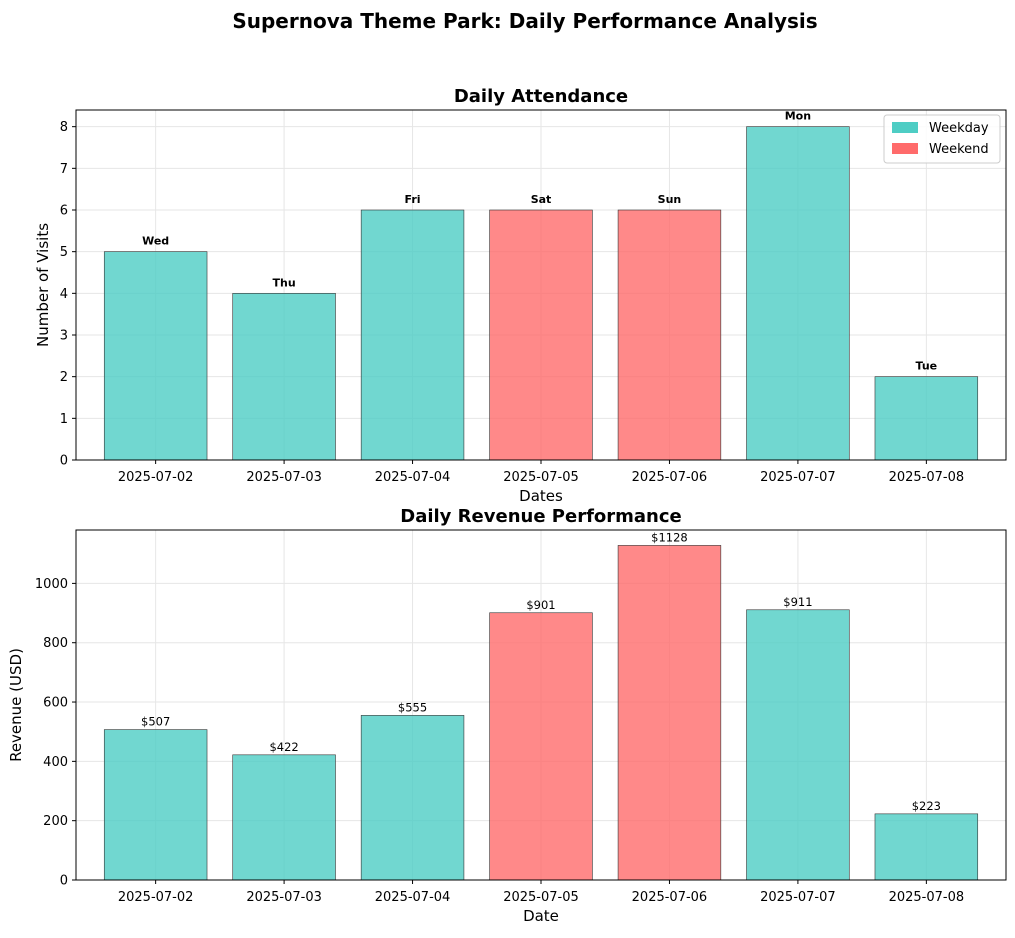 Image resolution: width=1015 pixels, height=938 pixels. I want to click on bar-day-label: Fri, so click(413, 199).